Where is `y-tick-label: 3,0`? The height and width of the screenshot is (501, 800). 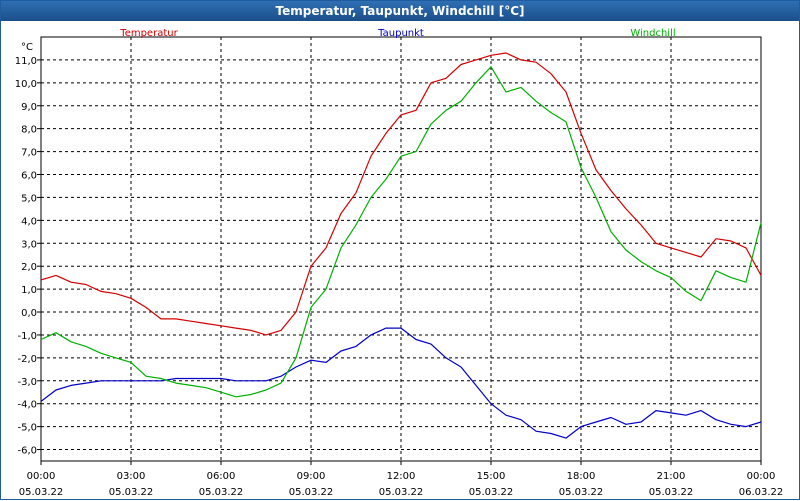
y-tick-label: 3,0 is located at coordinates (29, 244).